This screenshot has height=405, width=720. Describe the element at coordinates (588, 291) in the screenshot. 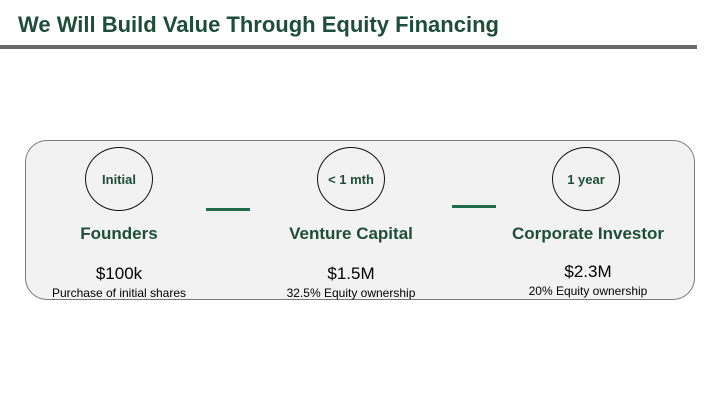

I see `stage-description-corporate-investor: 20% Equity ownership` at that location.